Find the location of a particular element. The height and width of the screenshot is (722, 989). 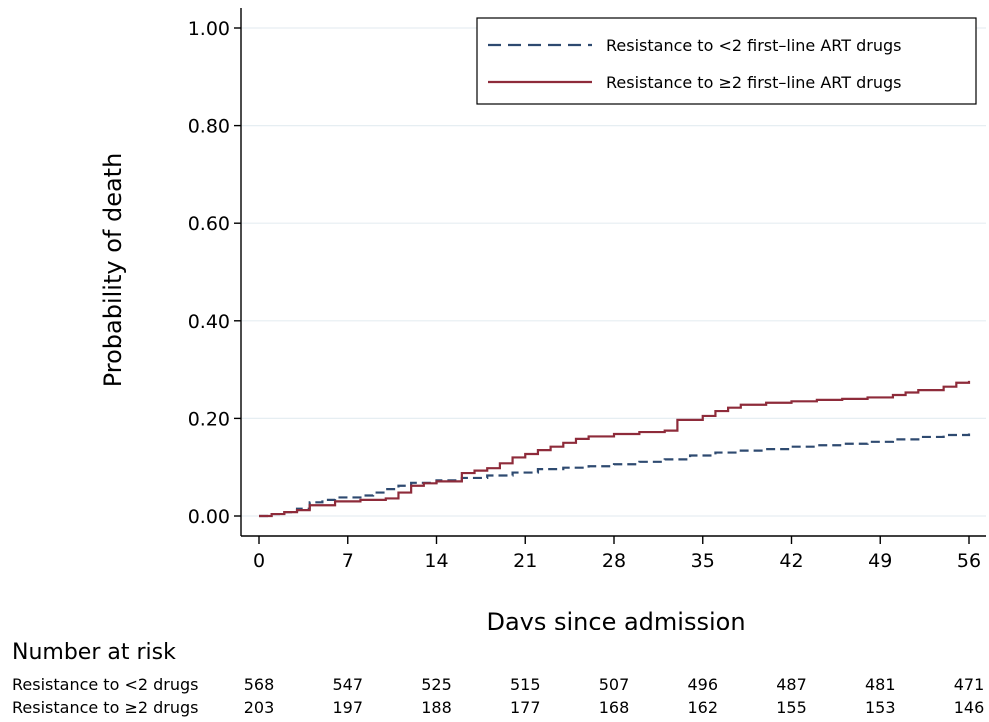

risk-cell: 177 is located at coordinates (525, 707).